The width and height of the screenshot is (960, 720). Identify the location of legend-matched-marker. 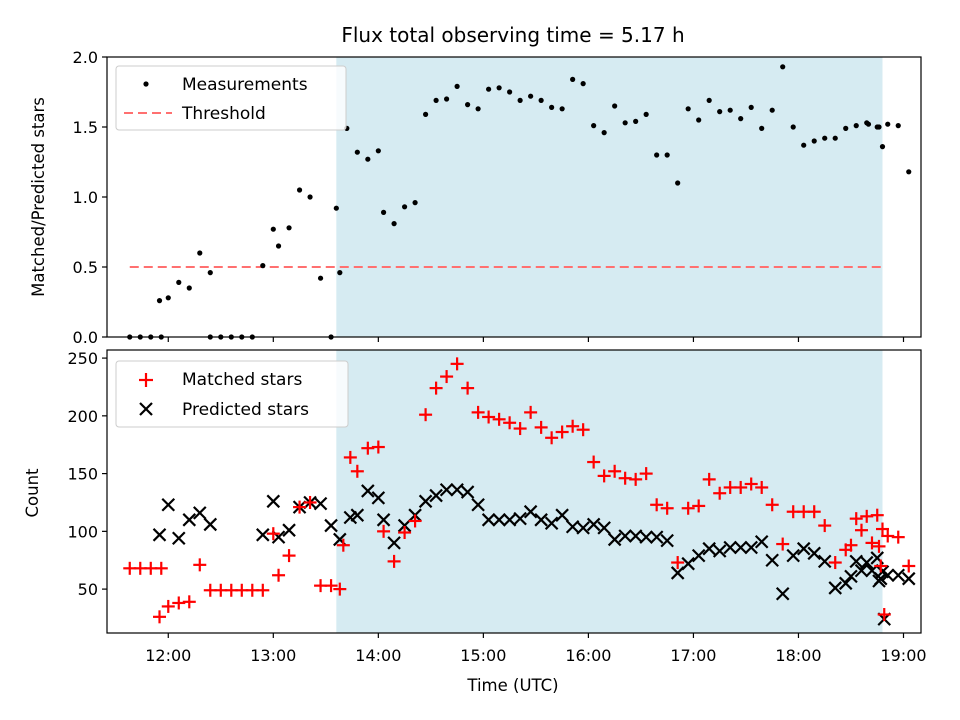
(146, 380).